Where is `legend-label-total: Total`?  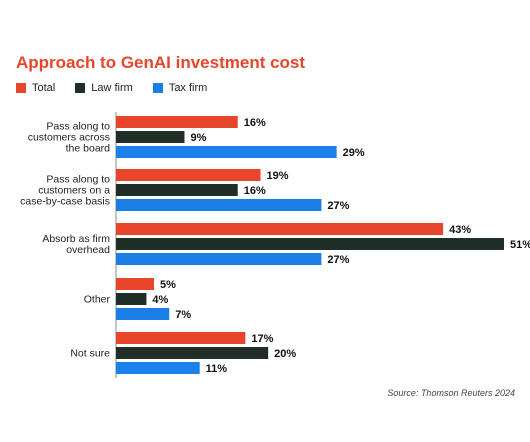 legend-label-total: Total is located at coordinates (44, 88).